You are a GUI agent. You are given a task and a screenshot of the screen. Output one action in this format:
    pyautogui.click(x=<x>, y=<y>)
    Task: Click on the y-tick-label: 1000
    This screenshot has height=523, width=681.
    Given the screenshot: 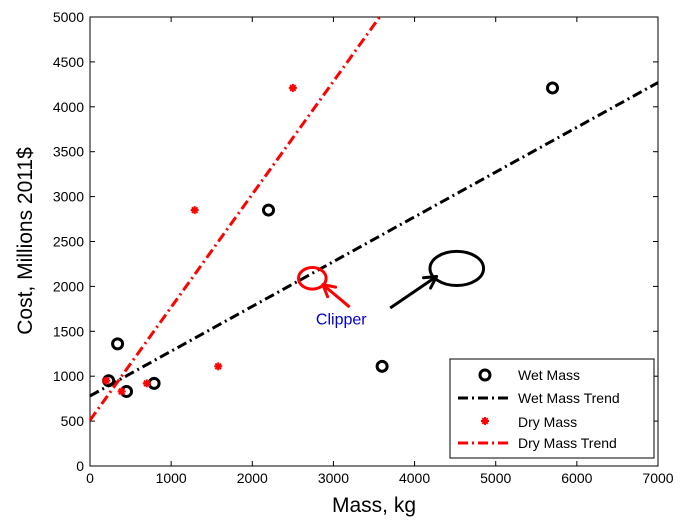 What is the action you would take?
    pyautogui.click(x=68, y=376)
    